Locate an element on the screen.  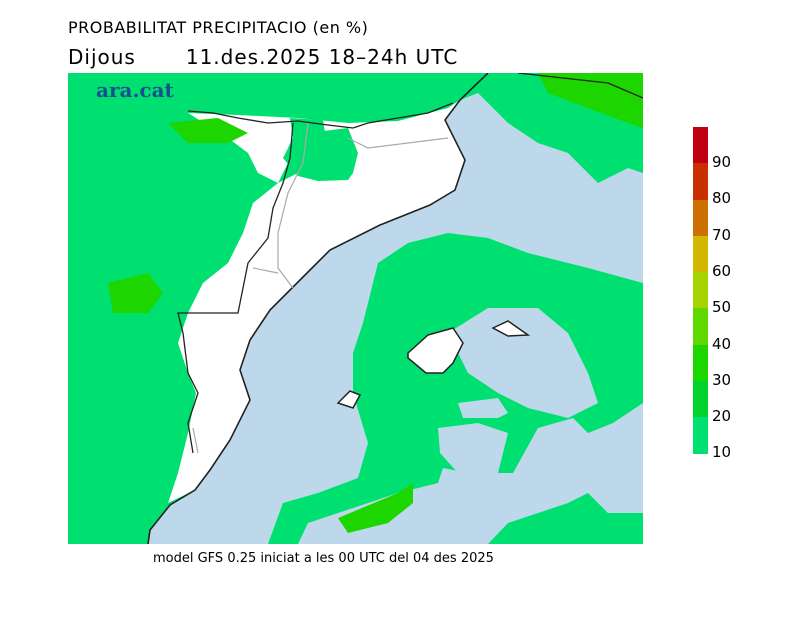
legend-label: 50 is located at coordinates (722, 307).